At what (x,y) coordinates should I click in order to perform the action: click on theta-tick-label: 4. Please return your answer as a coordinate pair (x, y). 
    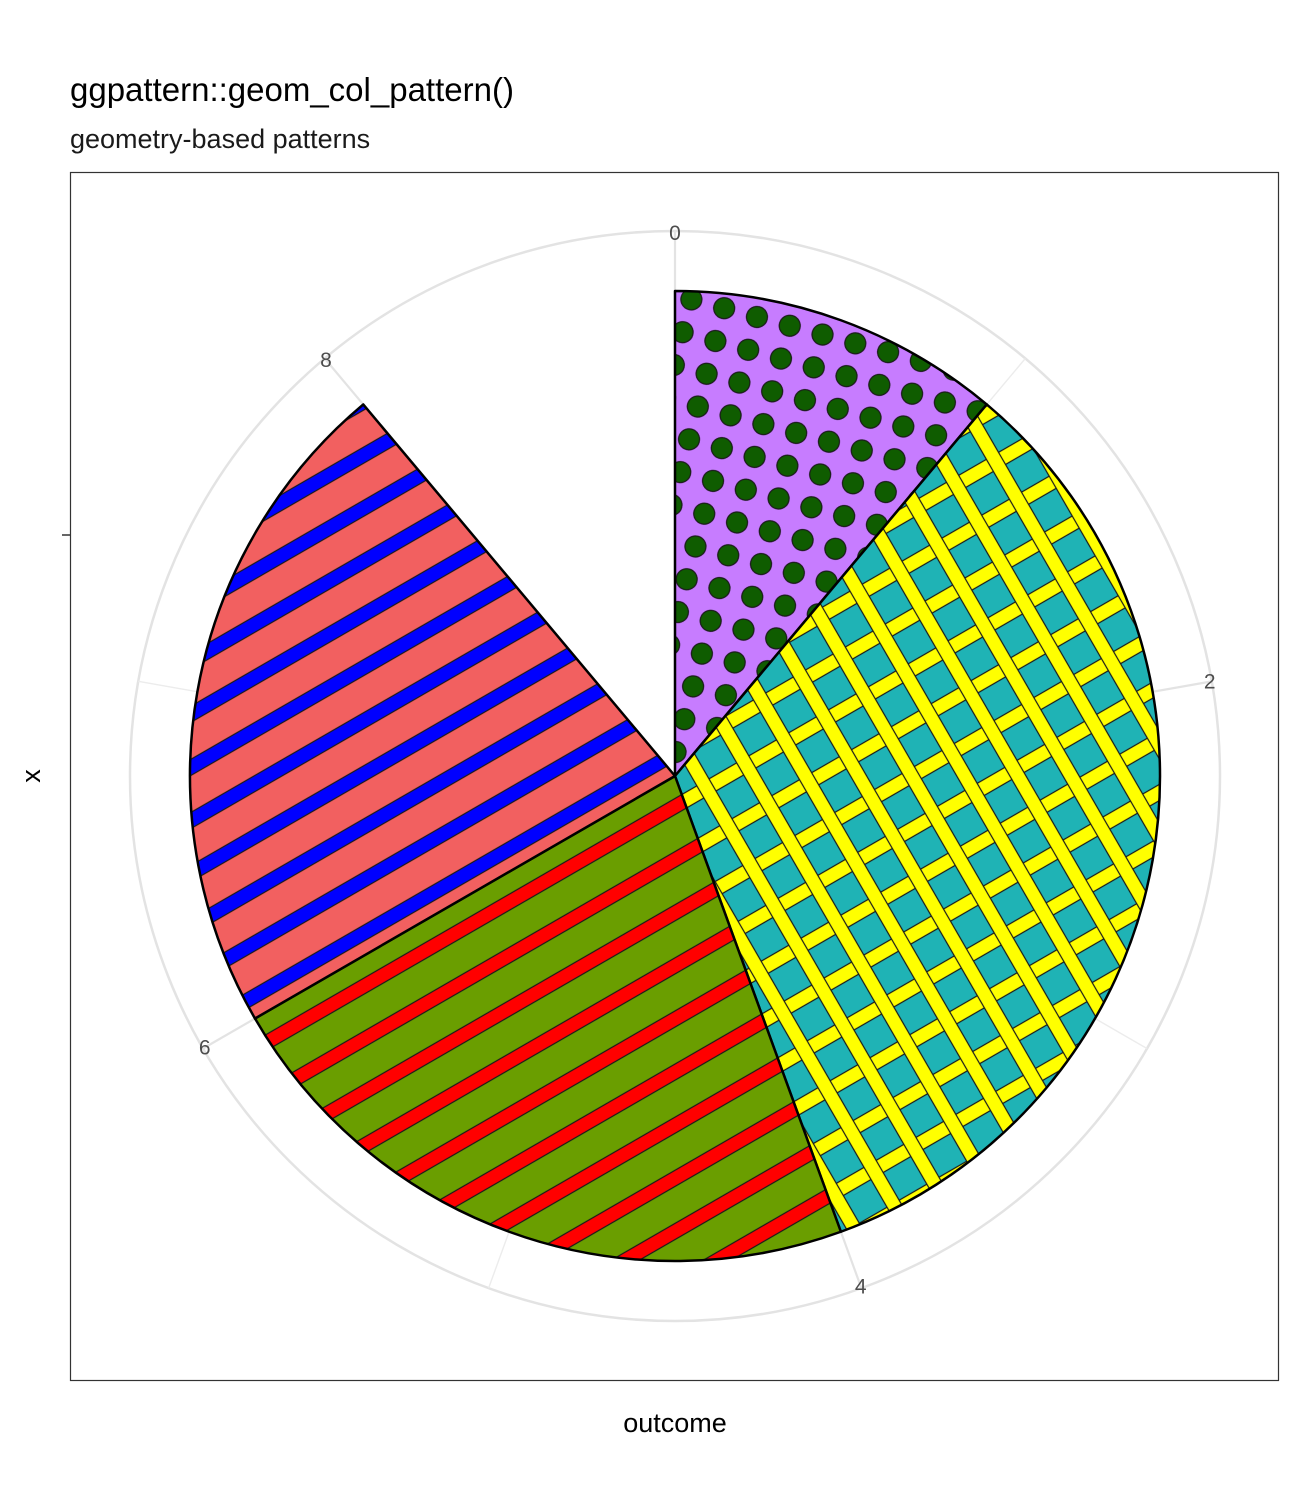
    Looking at the image, I should click on (861, 1286).